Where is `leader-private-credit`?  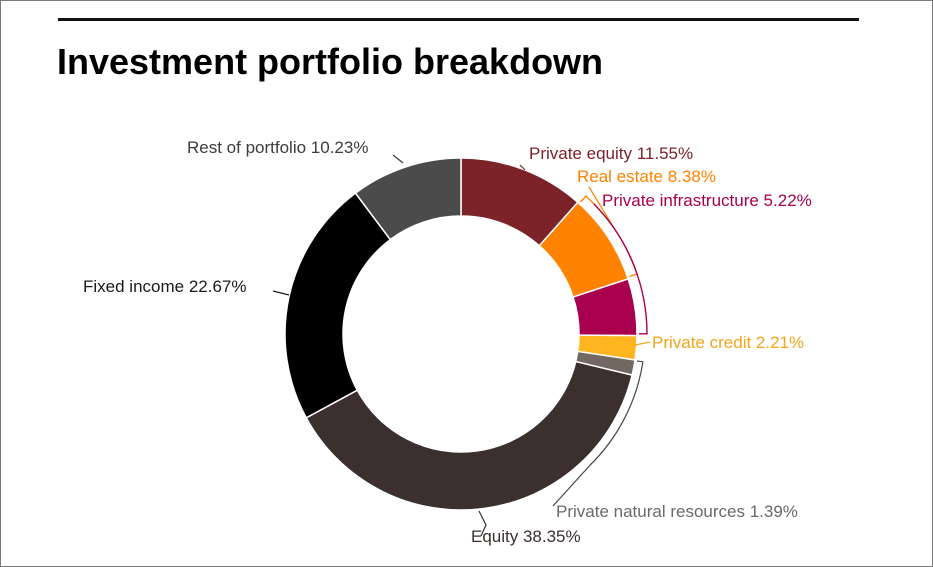 leader-private-credit is located at coordinates (642, 343).